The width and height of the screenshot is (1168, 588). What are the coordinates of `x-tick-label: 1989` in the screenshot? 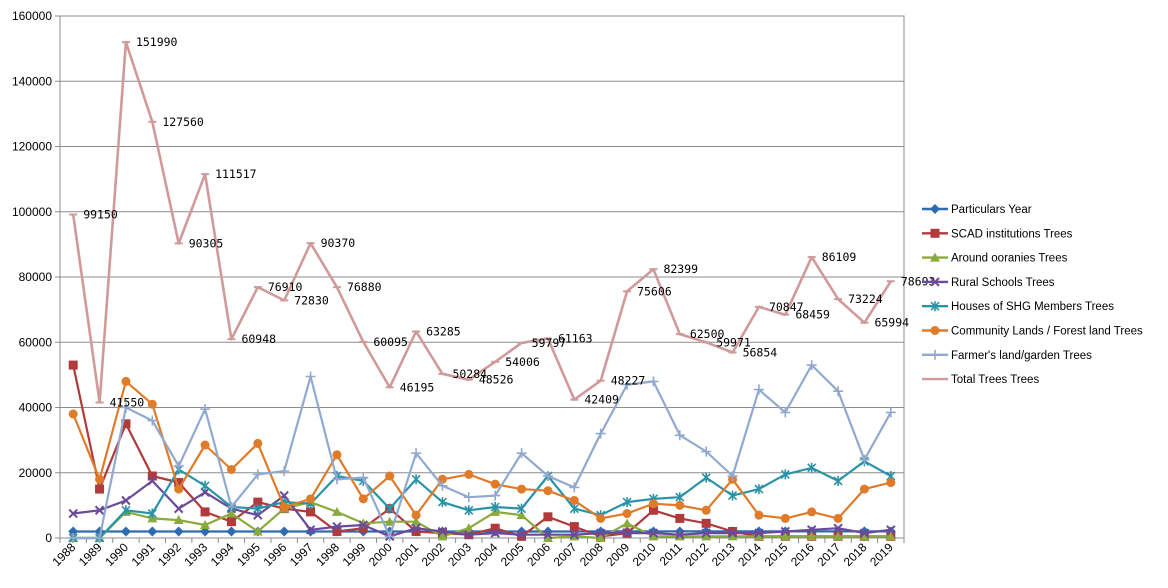 It's located at (90, 554).